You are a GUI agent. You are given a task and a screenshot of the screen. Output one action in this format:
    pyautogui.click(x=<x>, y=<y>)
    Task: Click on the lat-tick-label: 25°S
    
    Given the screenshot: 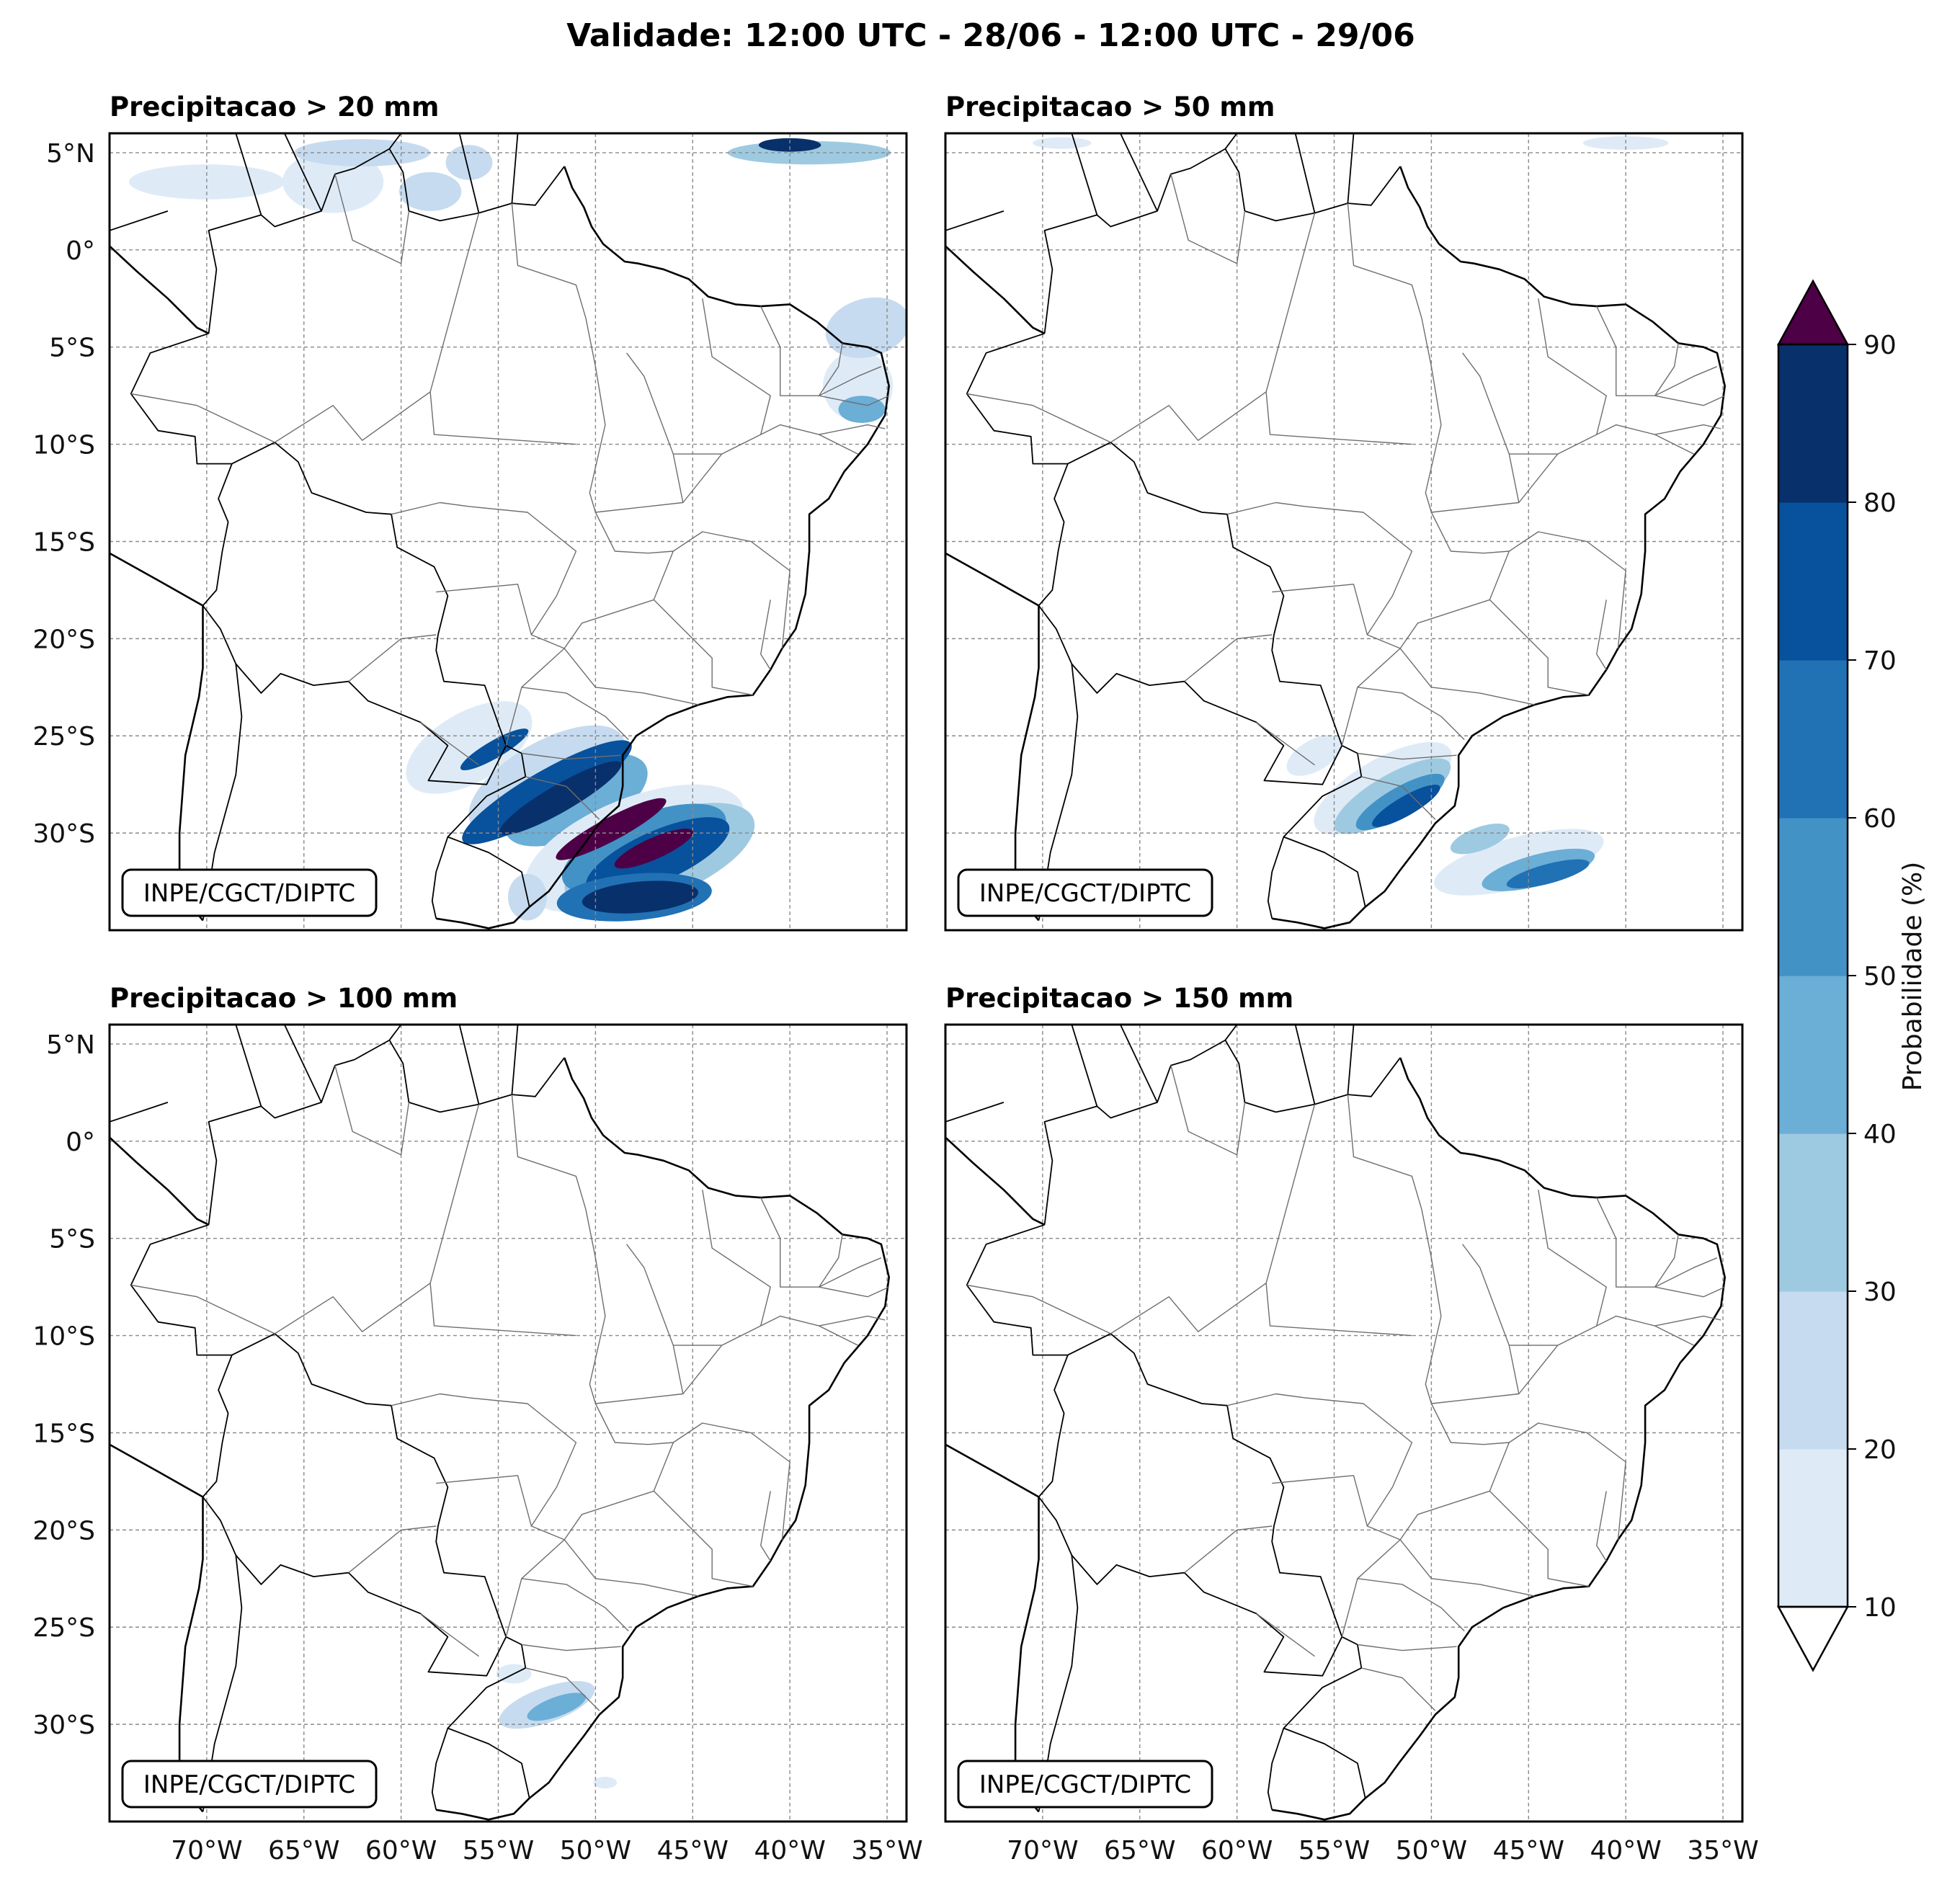 What is the action you would take?
    pyautogui.click(x=63, y=1628)
    